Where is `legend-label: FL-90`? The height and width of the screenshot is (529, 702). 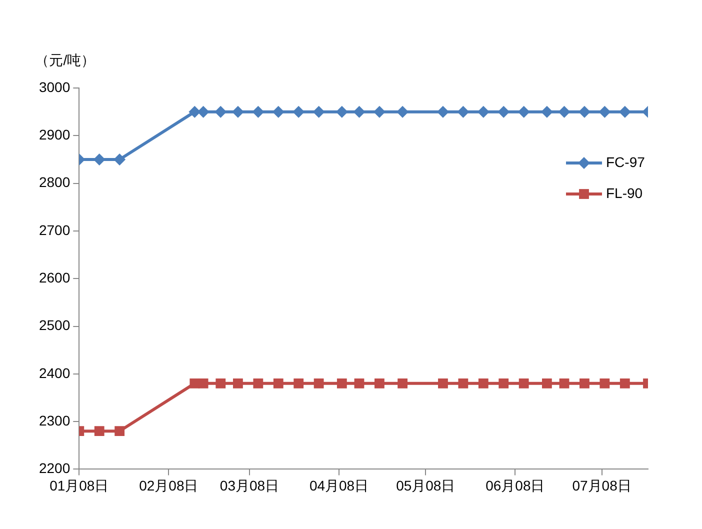 legend-label: FL-90 is located at coordinates (624, 192).